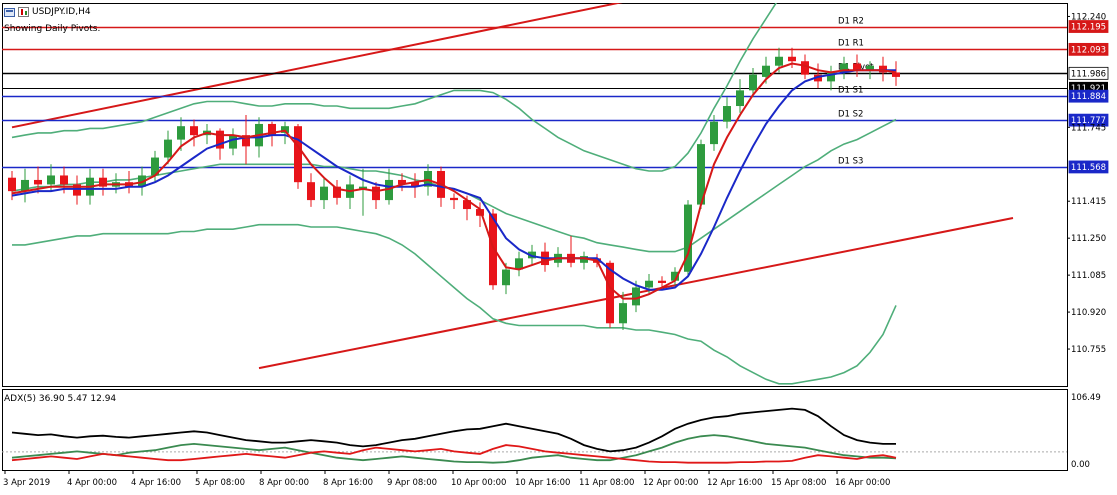  I want to click on upper-trendline, so click(317, 66).